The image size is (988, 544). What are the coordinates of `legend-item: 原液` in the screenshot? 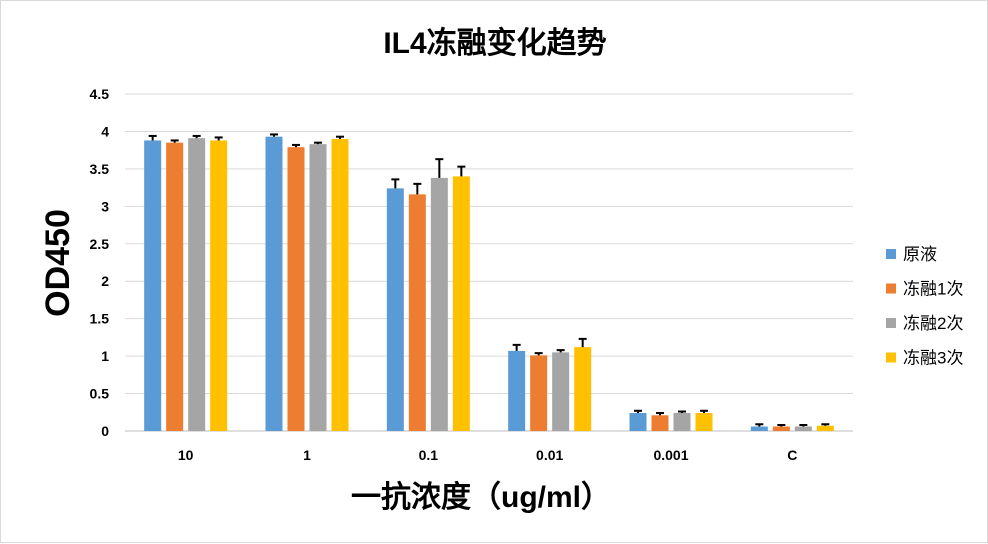 It's located at (911, 254).